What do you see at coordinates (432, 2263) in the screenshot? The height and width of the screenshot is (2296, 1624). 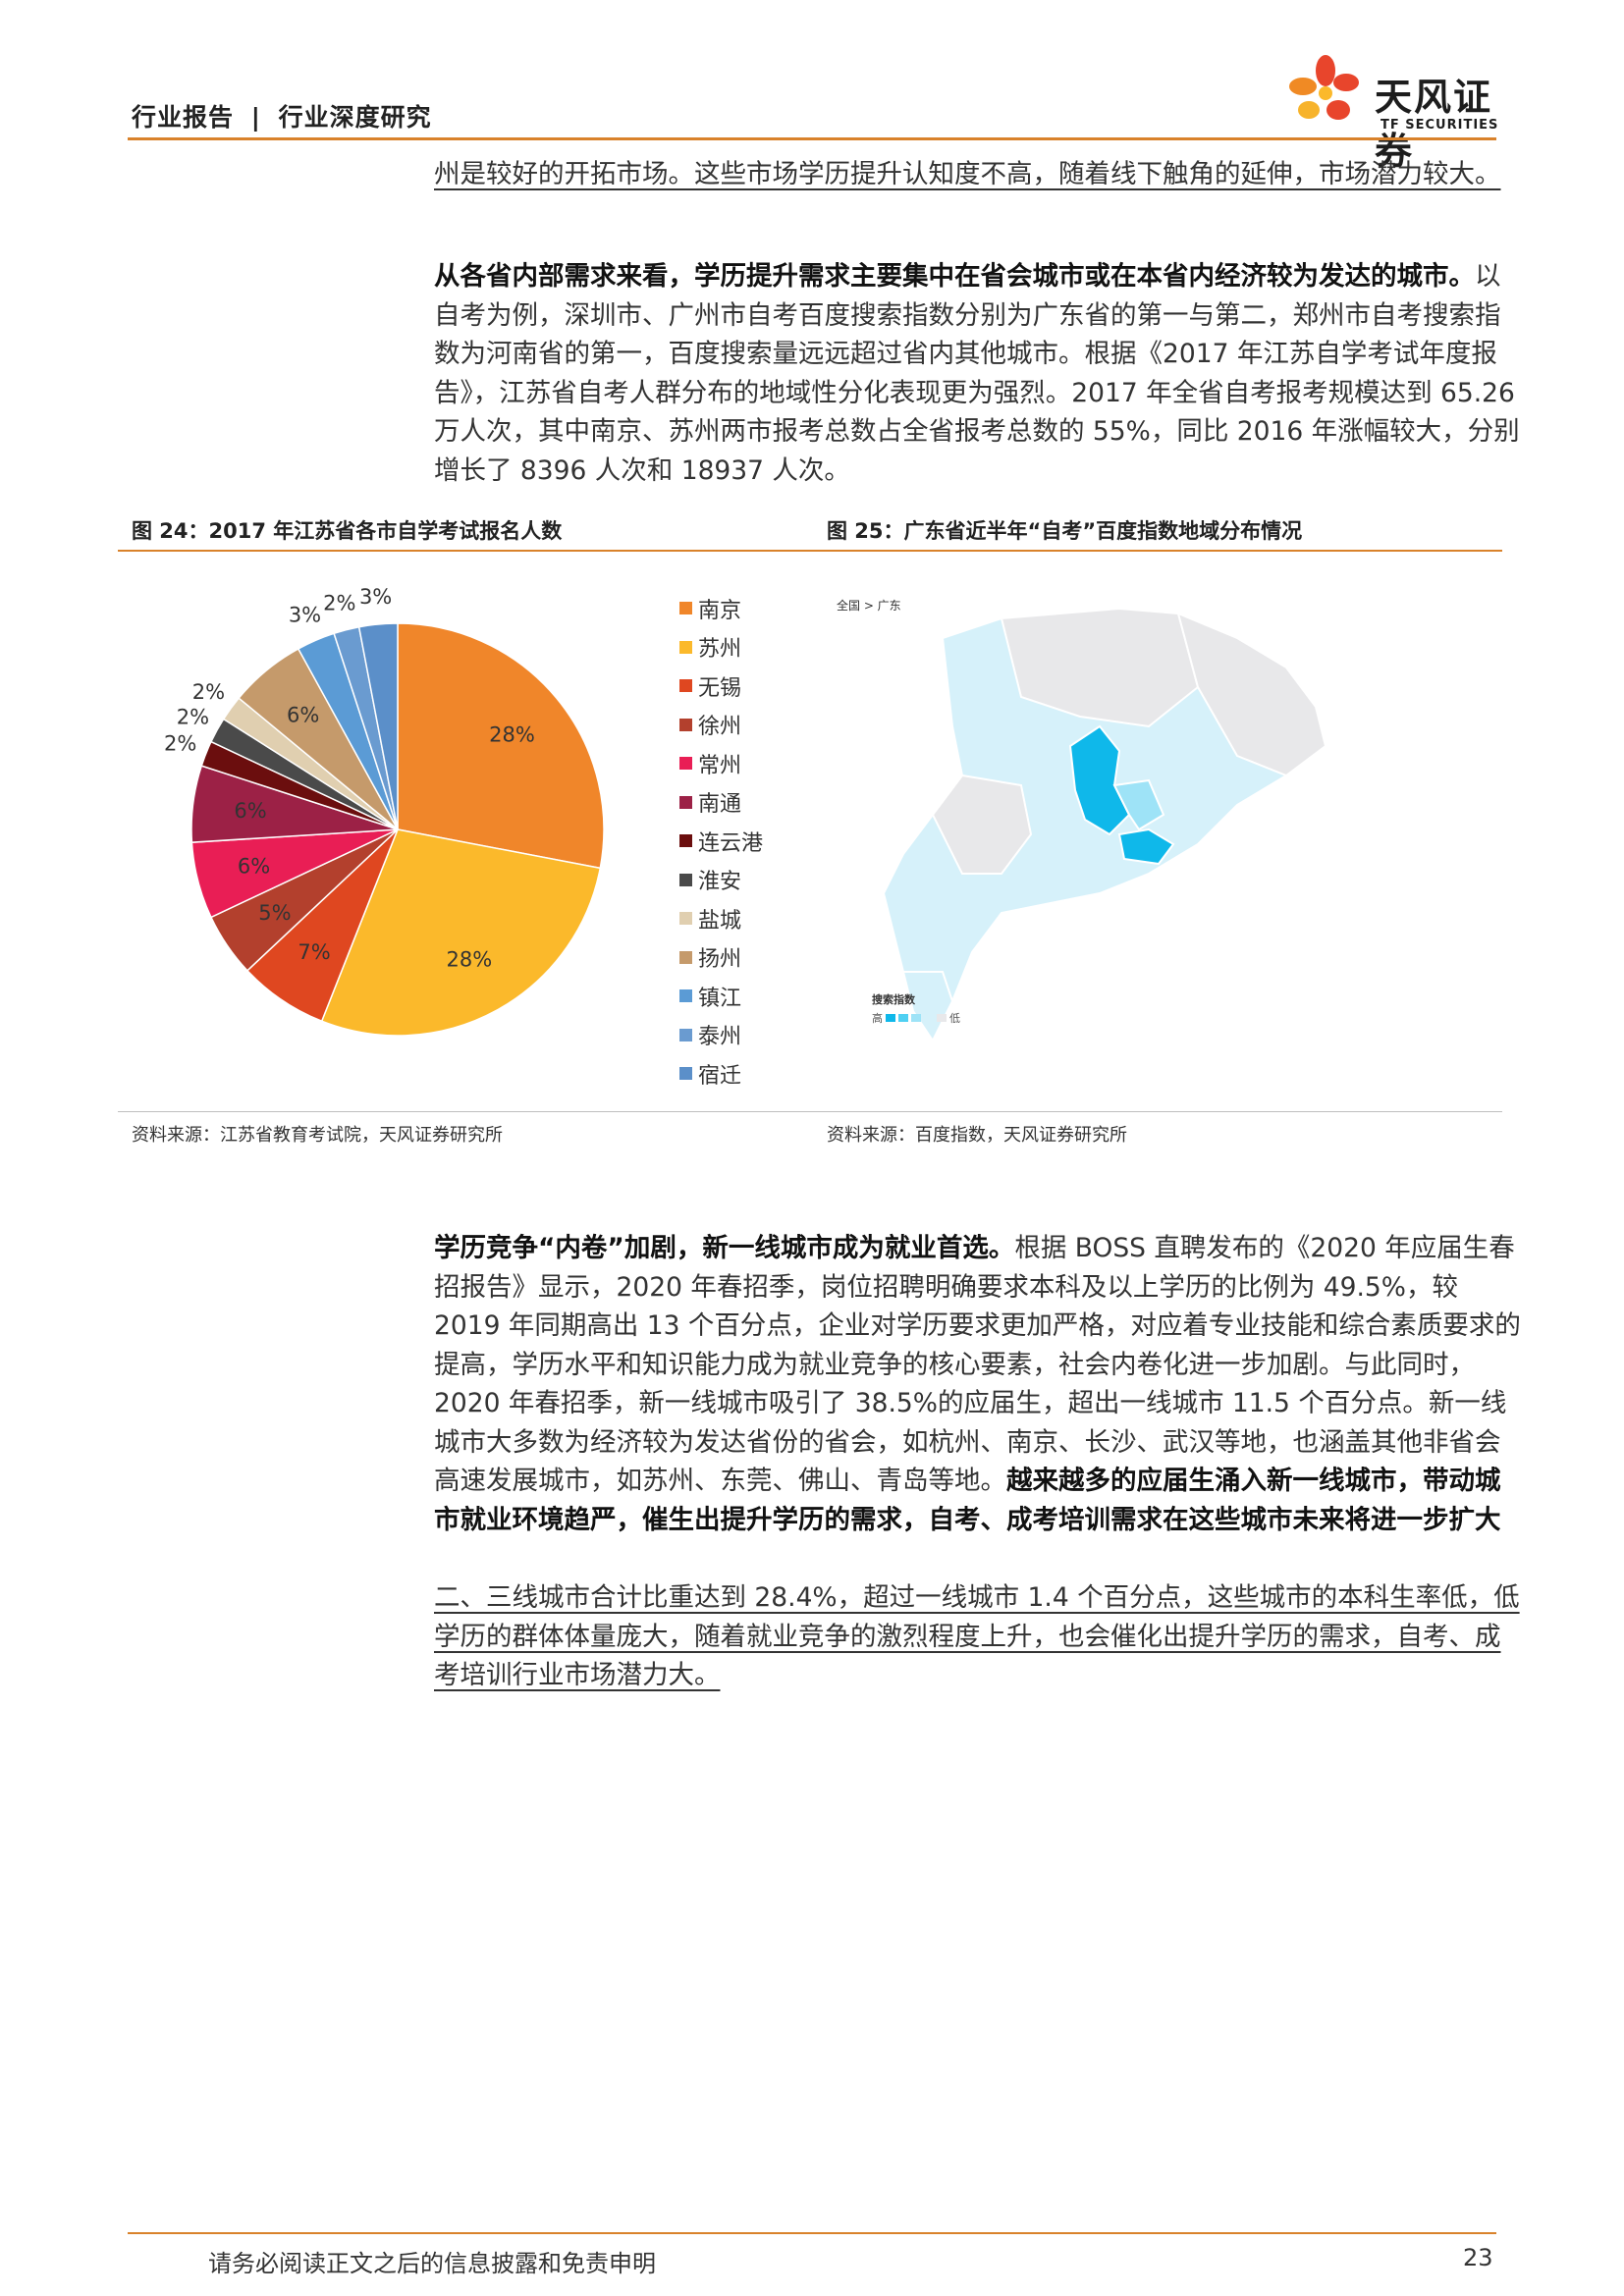 I see `footer-disclaimer: 请务必阅读正文之后的信息披露和免责申明` at bounding box center [432, 2263].